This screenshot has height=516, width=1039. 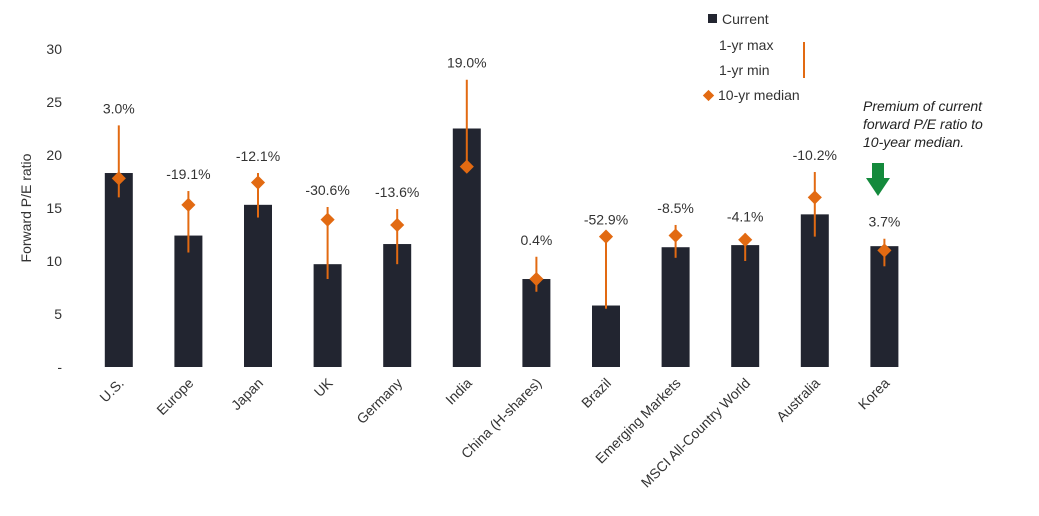 What do you see at coordinates (913, 142) in the screenshot?
I see `annotation-line-3: 10-year median.` at bounding box center [913, 142].